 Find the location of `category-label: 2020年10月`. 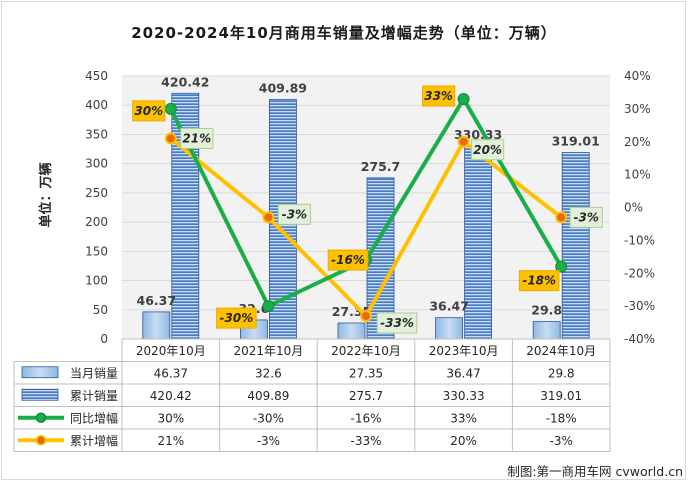

category-label: 2020年10月 is located at coordinates (171, 351).